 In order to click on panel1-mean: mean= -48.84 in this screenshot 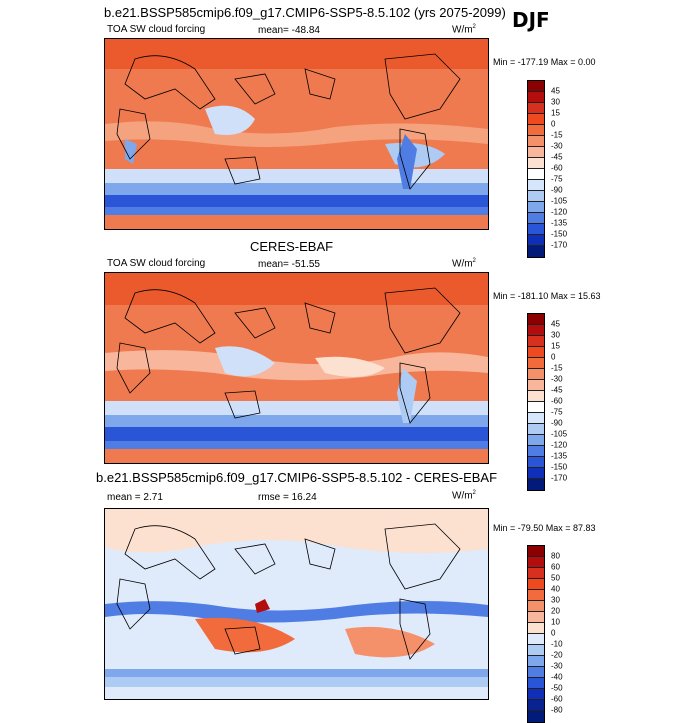, I will do `click(289, 30)`.